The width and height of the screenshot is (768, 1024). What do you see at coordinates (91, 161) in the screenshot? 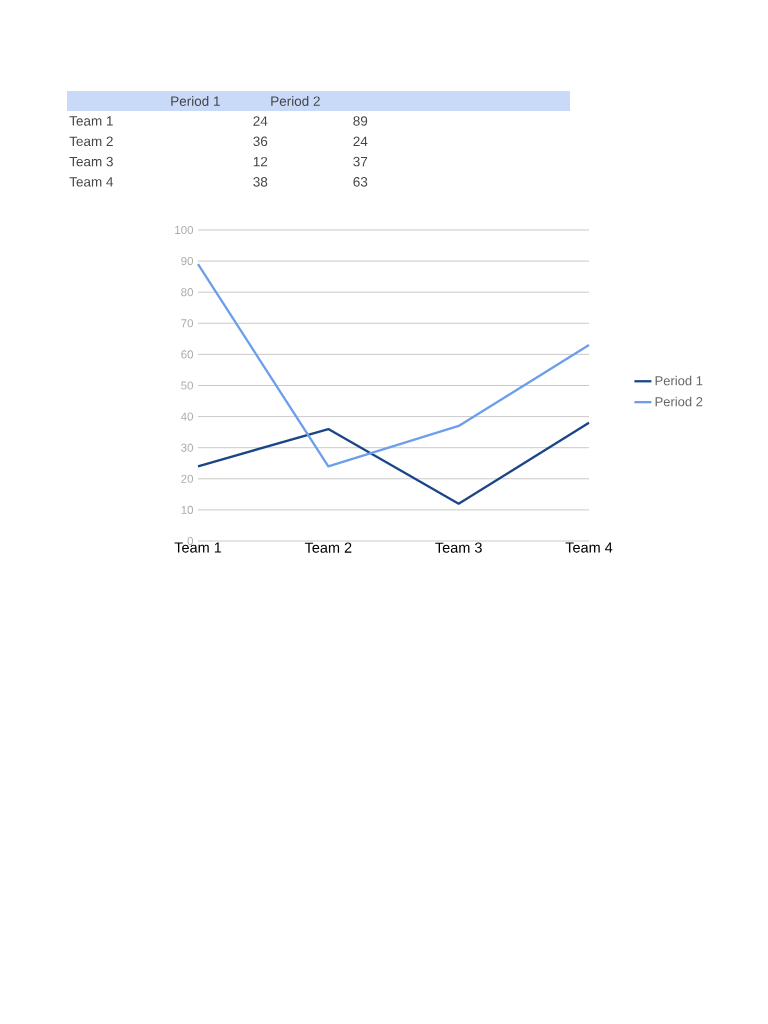
I see `category-label: Team 3` at bounding box center [91, 161].